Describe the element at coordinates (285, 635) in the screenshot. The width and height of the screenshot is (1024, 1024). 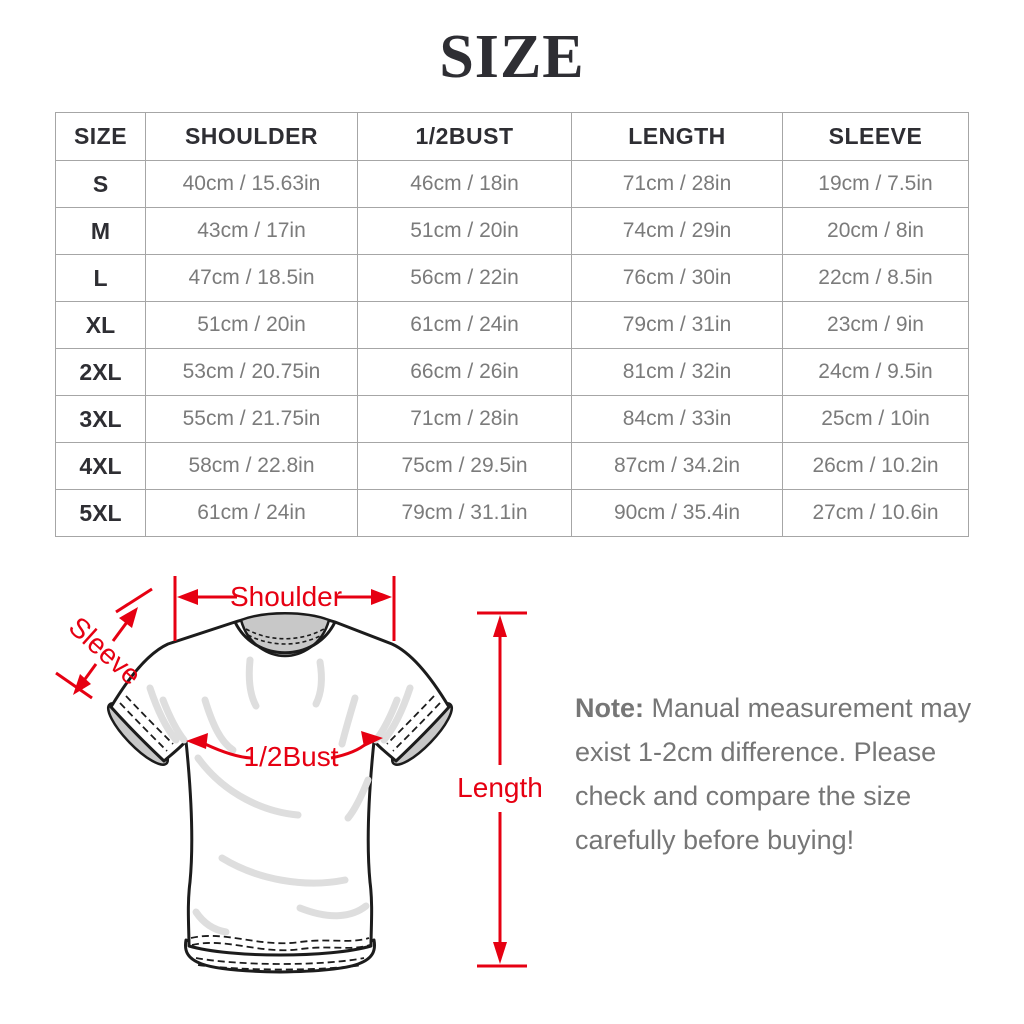
I see `collar` at that location.